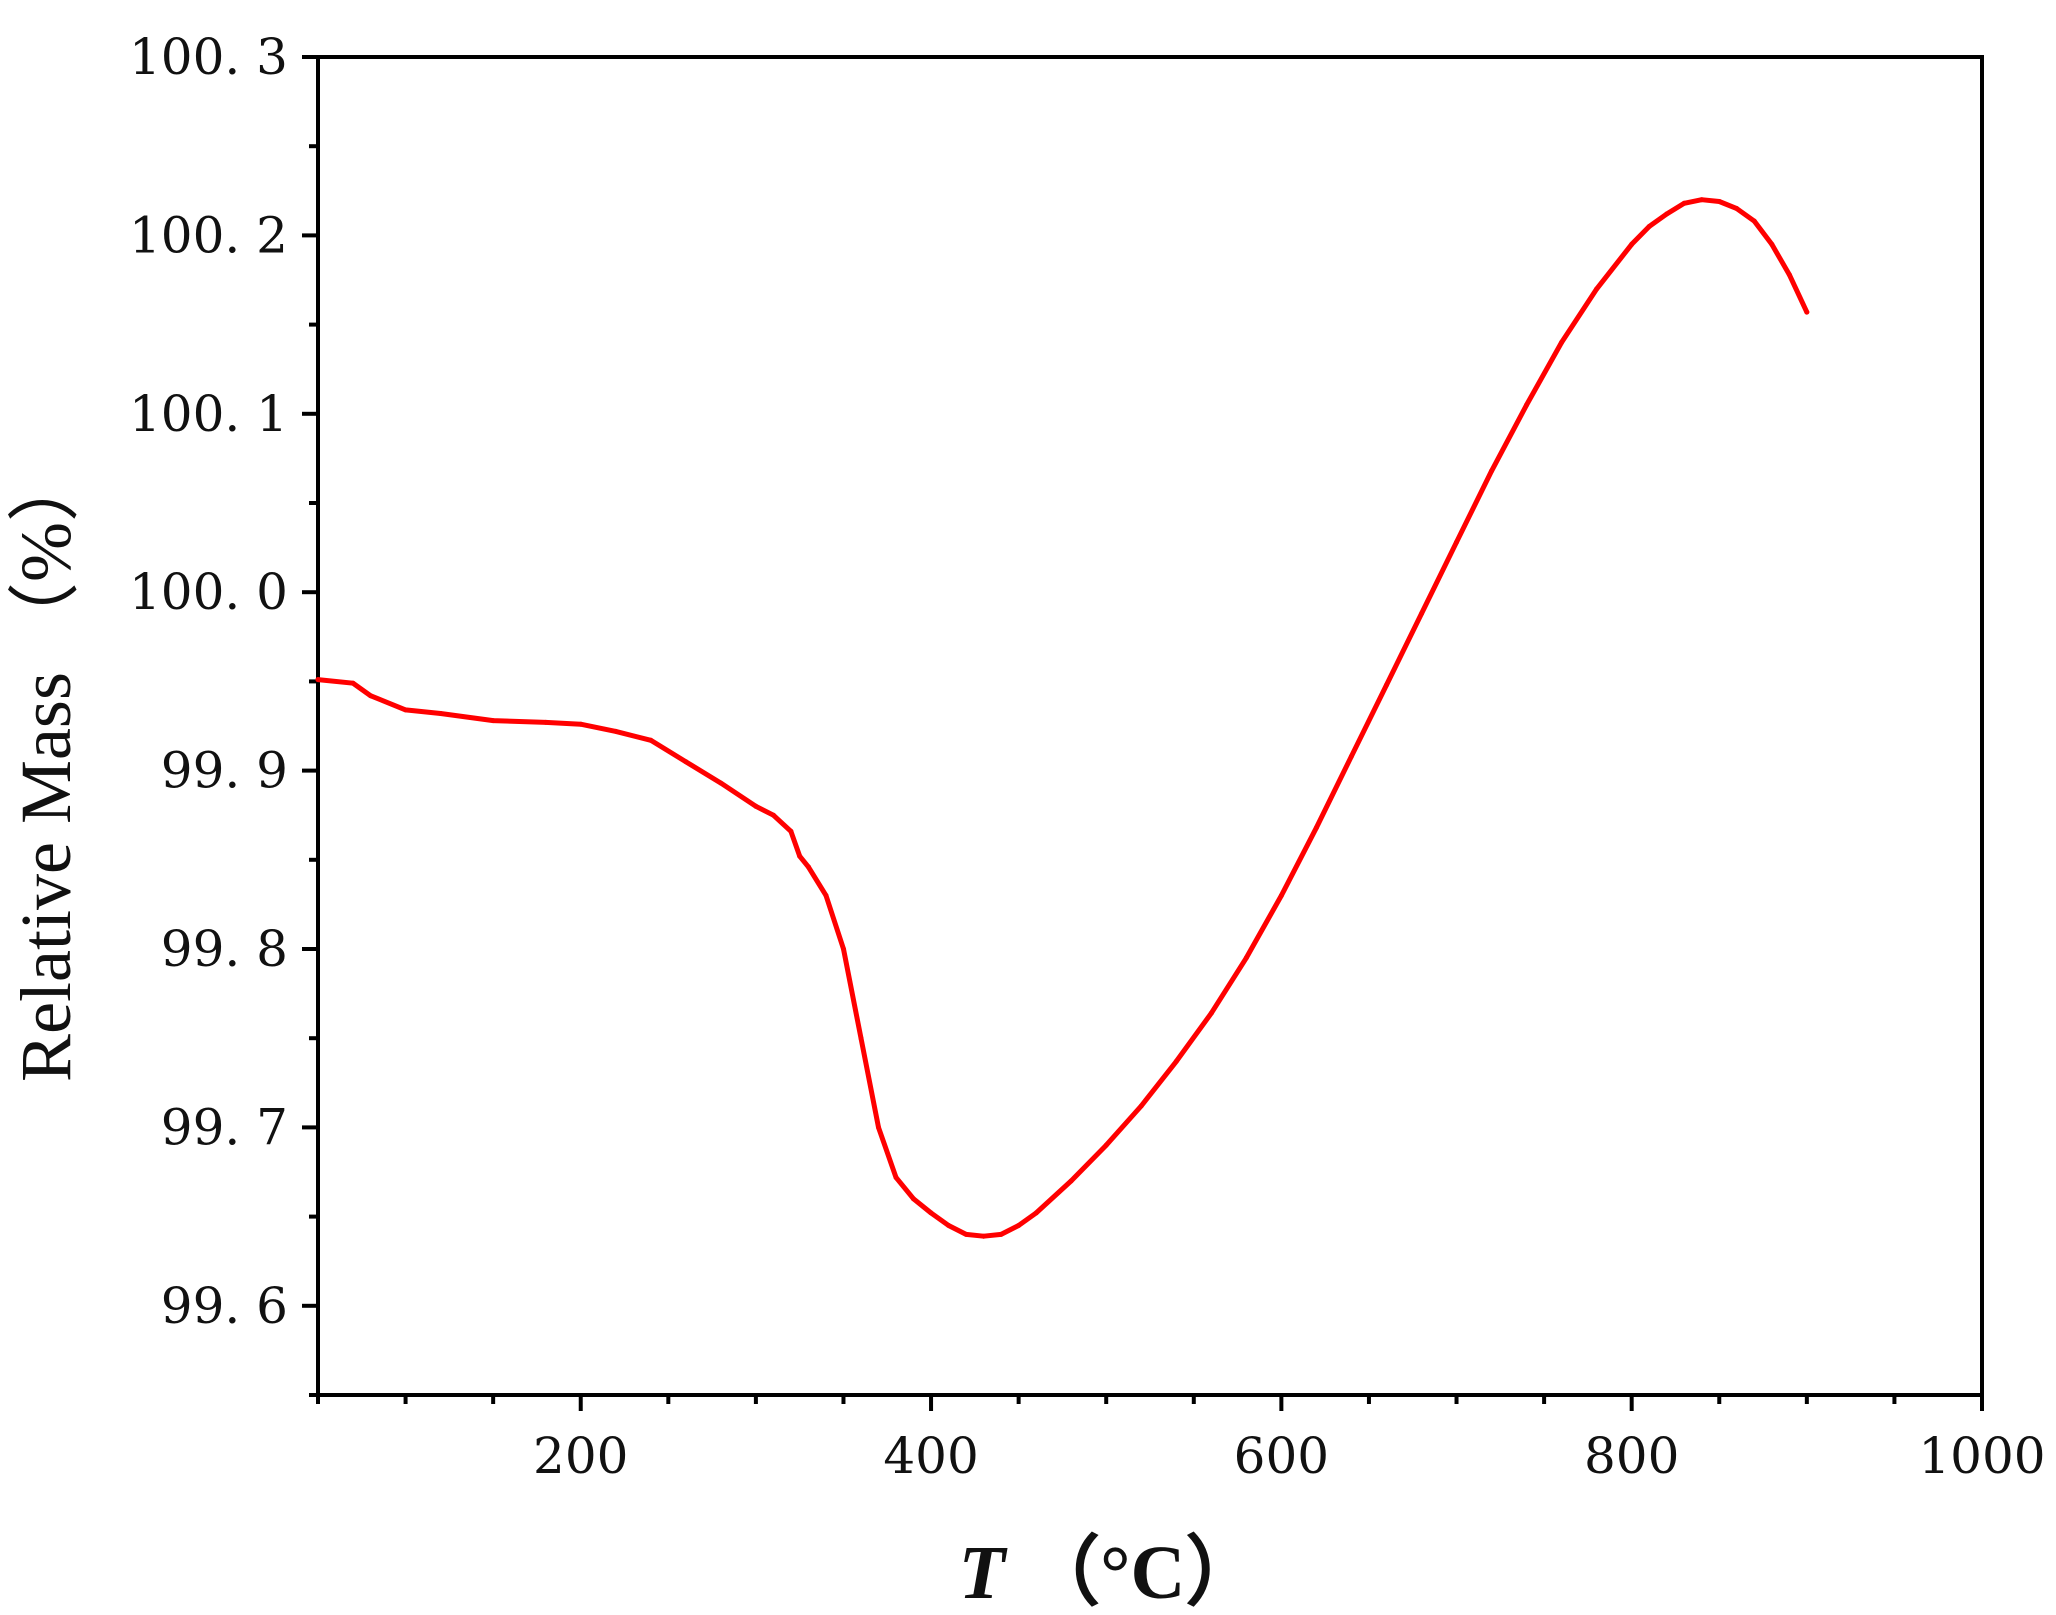 The image size is (2056, 1615). Describe the element at coordinates (208, 235) in the screenshot. I see `y-tick-label: 100. 2` at that location.